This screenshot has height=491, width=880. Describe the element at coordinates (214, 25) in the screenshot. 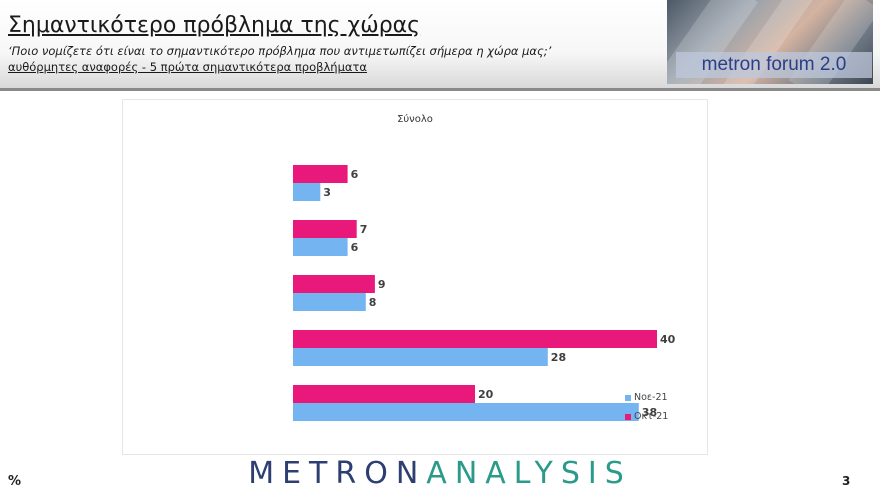

I see `page-title: Σημαντικότερο πρόβλημα της χώρας` at that location.